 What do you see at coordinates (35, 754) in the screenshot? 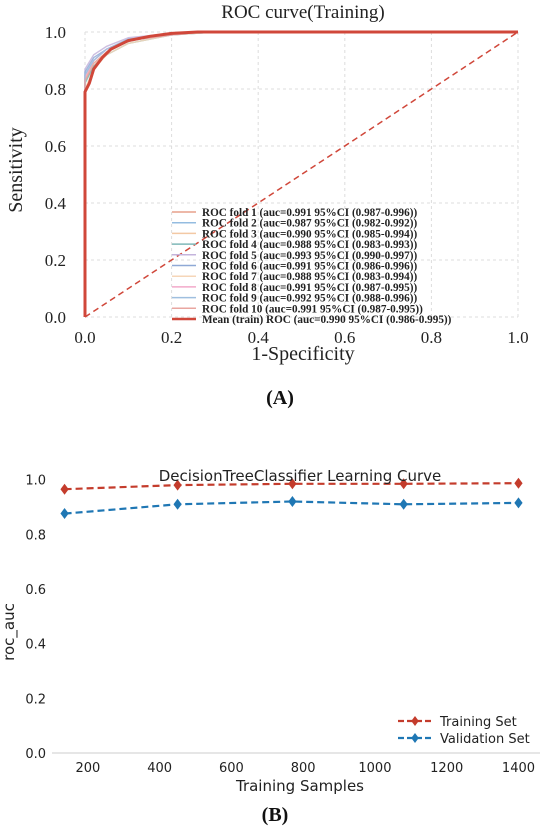
I see `lc-y-tick-label: 0.0` at bounding box center [35, 754].